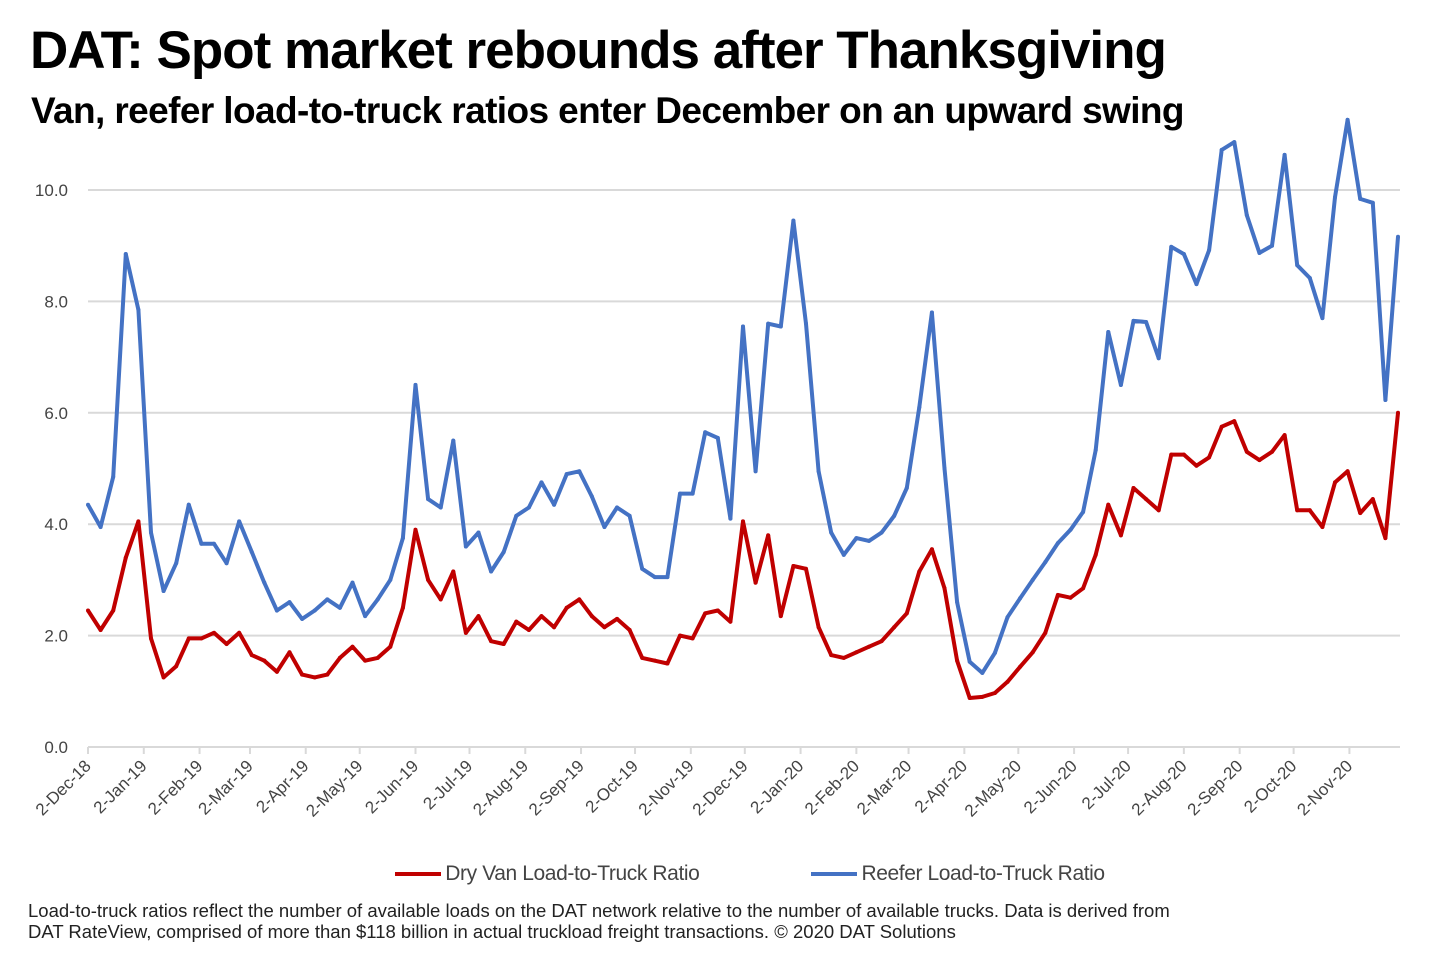 The height and width of the screenshot is (969, 1440). What do you see at coordinates (1159, 787) in the screenshot?
I see `x-tick-label: 2-Aug-20` at bounding box center [1159, 787].